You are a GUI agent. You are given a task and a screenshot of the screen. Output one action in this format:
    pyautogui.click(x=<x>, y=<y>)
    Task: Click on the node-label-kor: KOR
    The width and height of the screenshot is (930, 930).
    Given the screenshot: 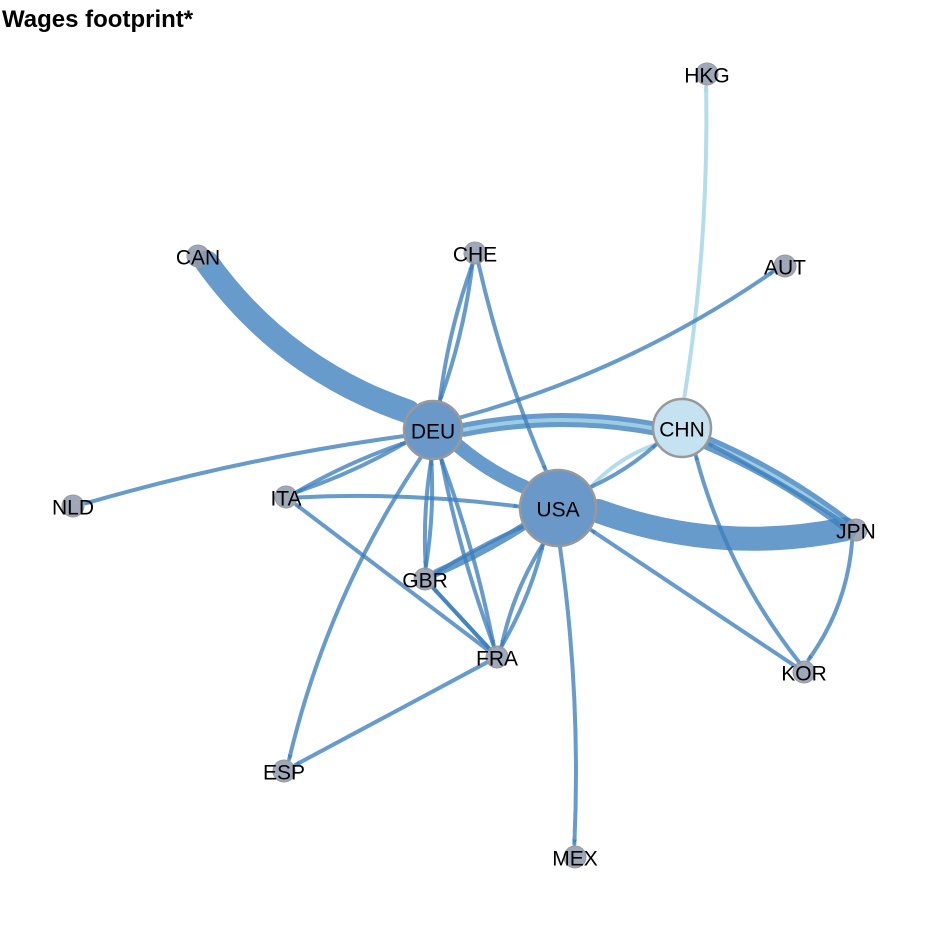 What is the action you would take?
    pyautogui.click(x=804, y=674)
    